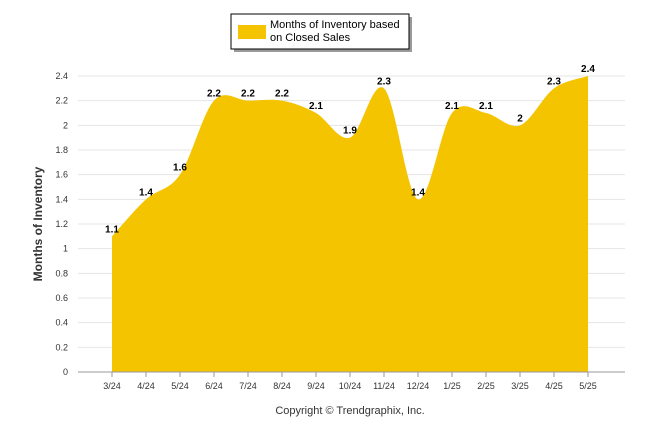 The width and height of the screenshot is (646, 434). What do you see at coordinates (112, 386) in the screenshot?
I see `x-tick-label: 3/24` at bounding box center [112, 386].